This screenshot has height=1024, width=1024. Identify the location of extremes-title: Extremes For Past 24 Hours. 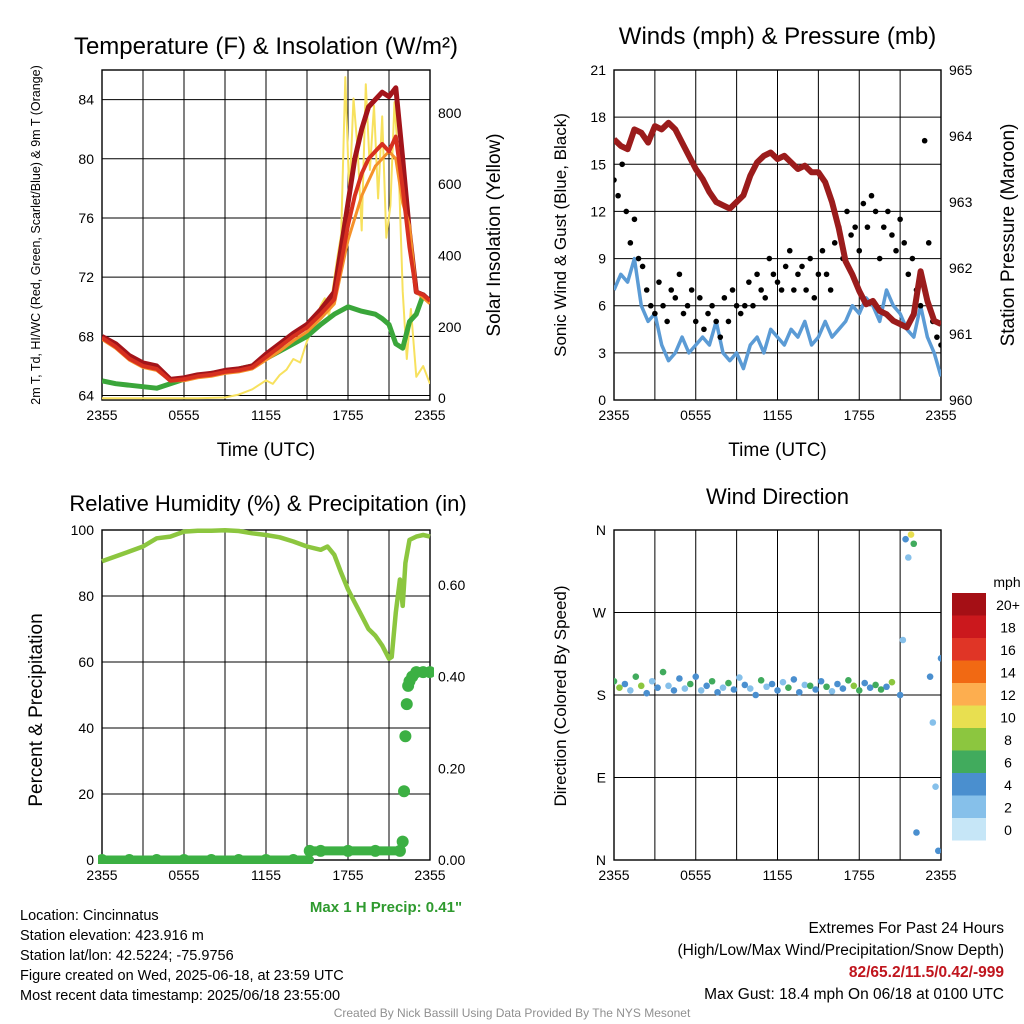
(906, 928).